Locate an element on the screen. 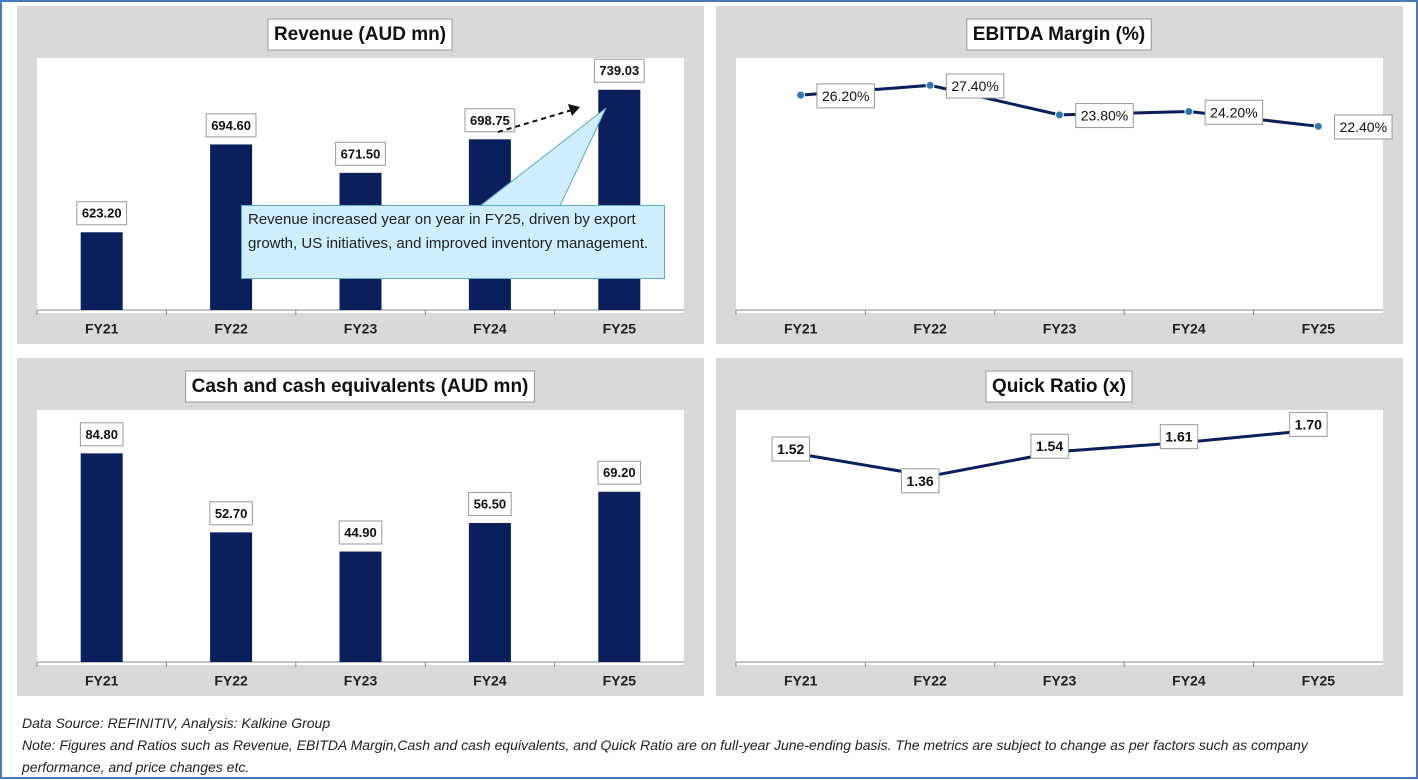 Image resolution: width=1418 pixels, height=780 pixels. data-label: 1.36 is located at coordinates (919, 481).